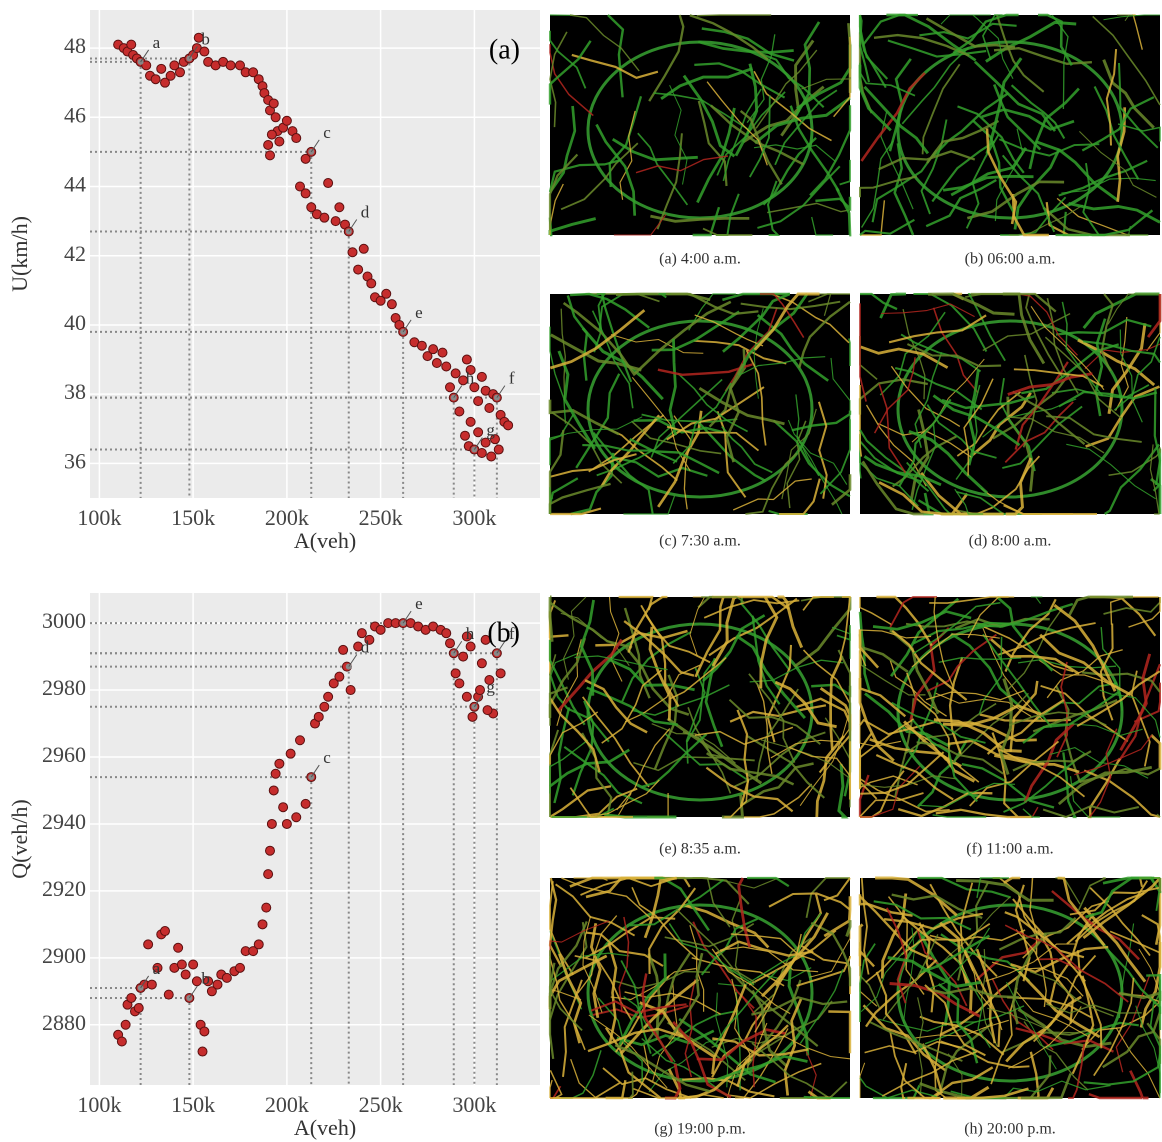  What do you see at coordinates (700, 1129) in the screenshot?
I see `map-caption: (g) 19:00 p.m.` at bounding box center [700, 1129].